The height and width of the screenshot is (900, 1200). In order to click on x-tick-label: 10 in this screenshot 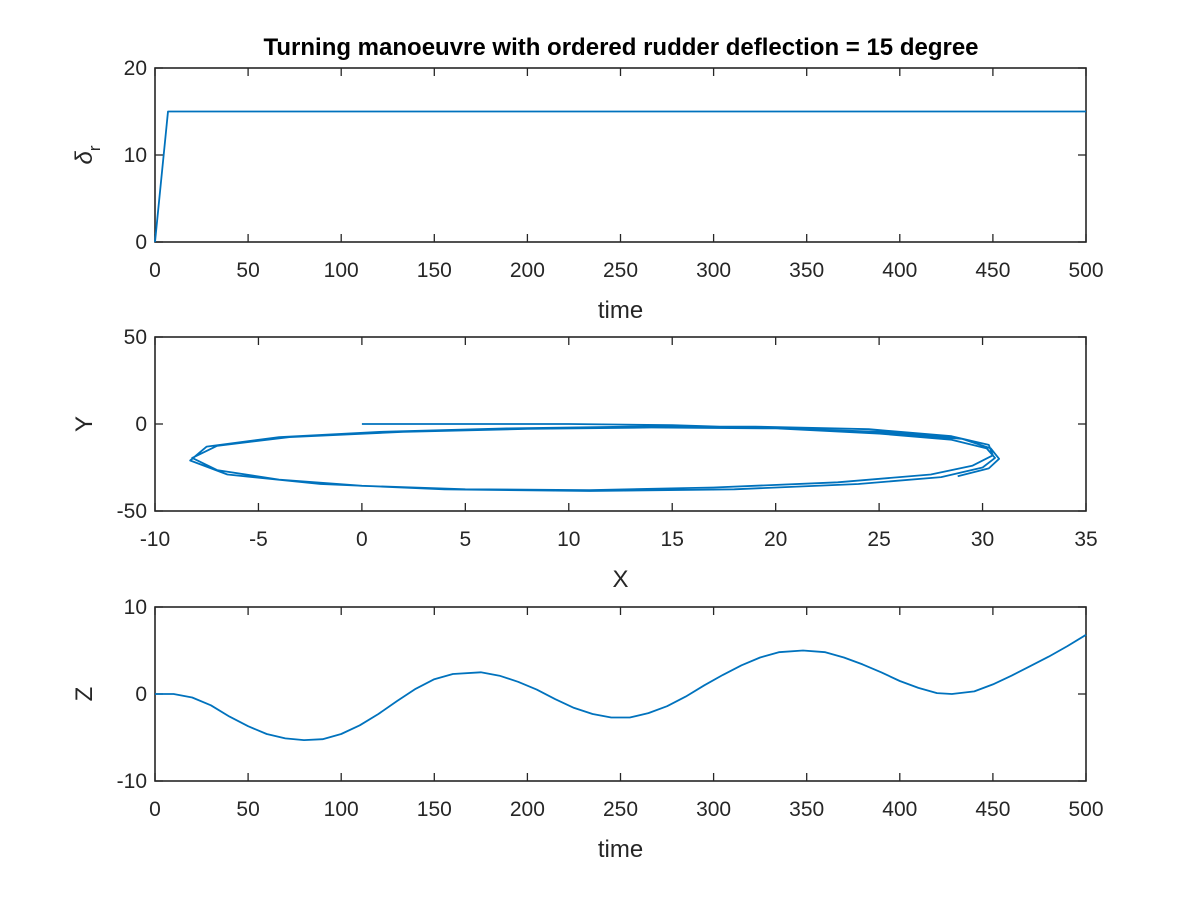, I will do `click(568, 539)`.